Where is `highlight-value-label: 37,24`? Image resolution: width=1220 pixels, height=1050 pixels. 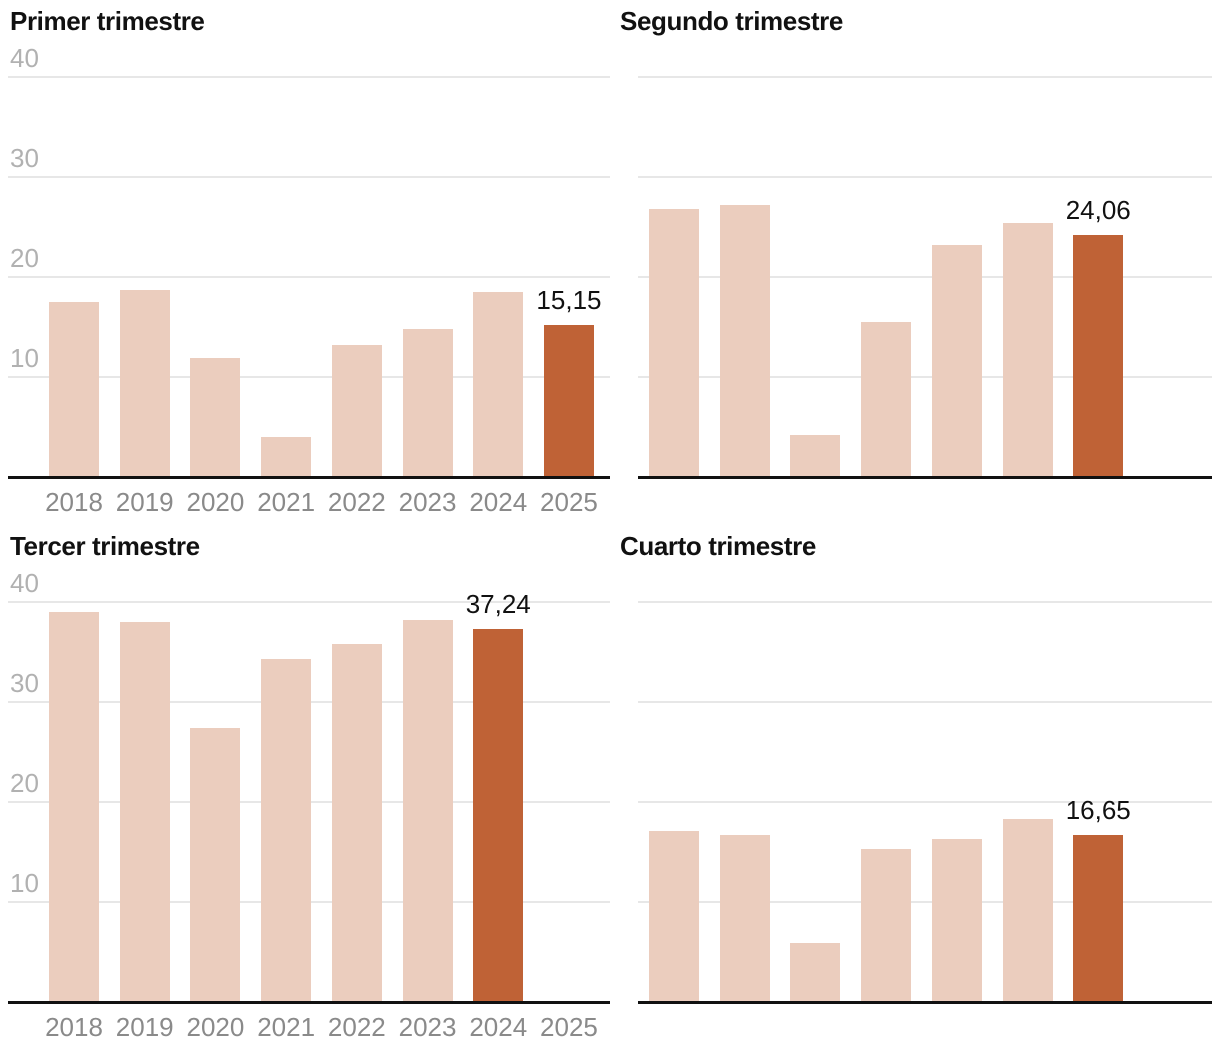 highlight-value-label: 37,24 is located at coordinates (498, 603).